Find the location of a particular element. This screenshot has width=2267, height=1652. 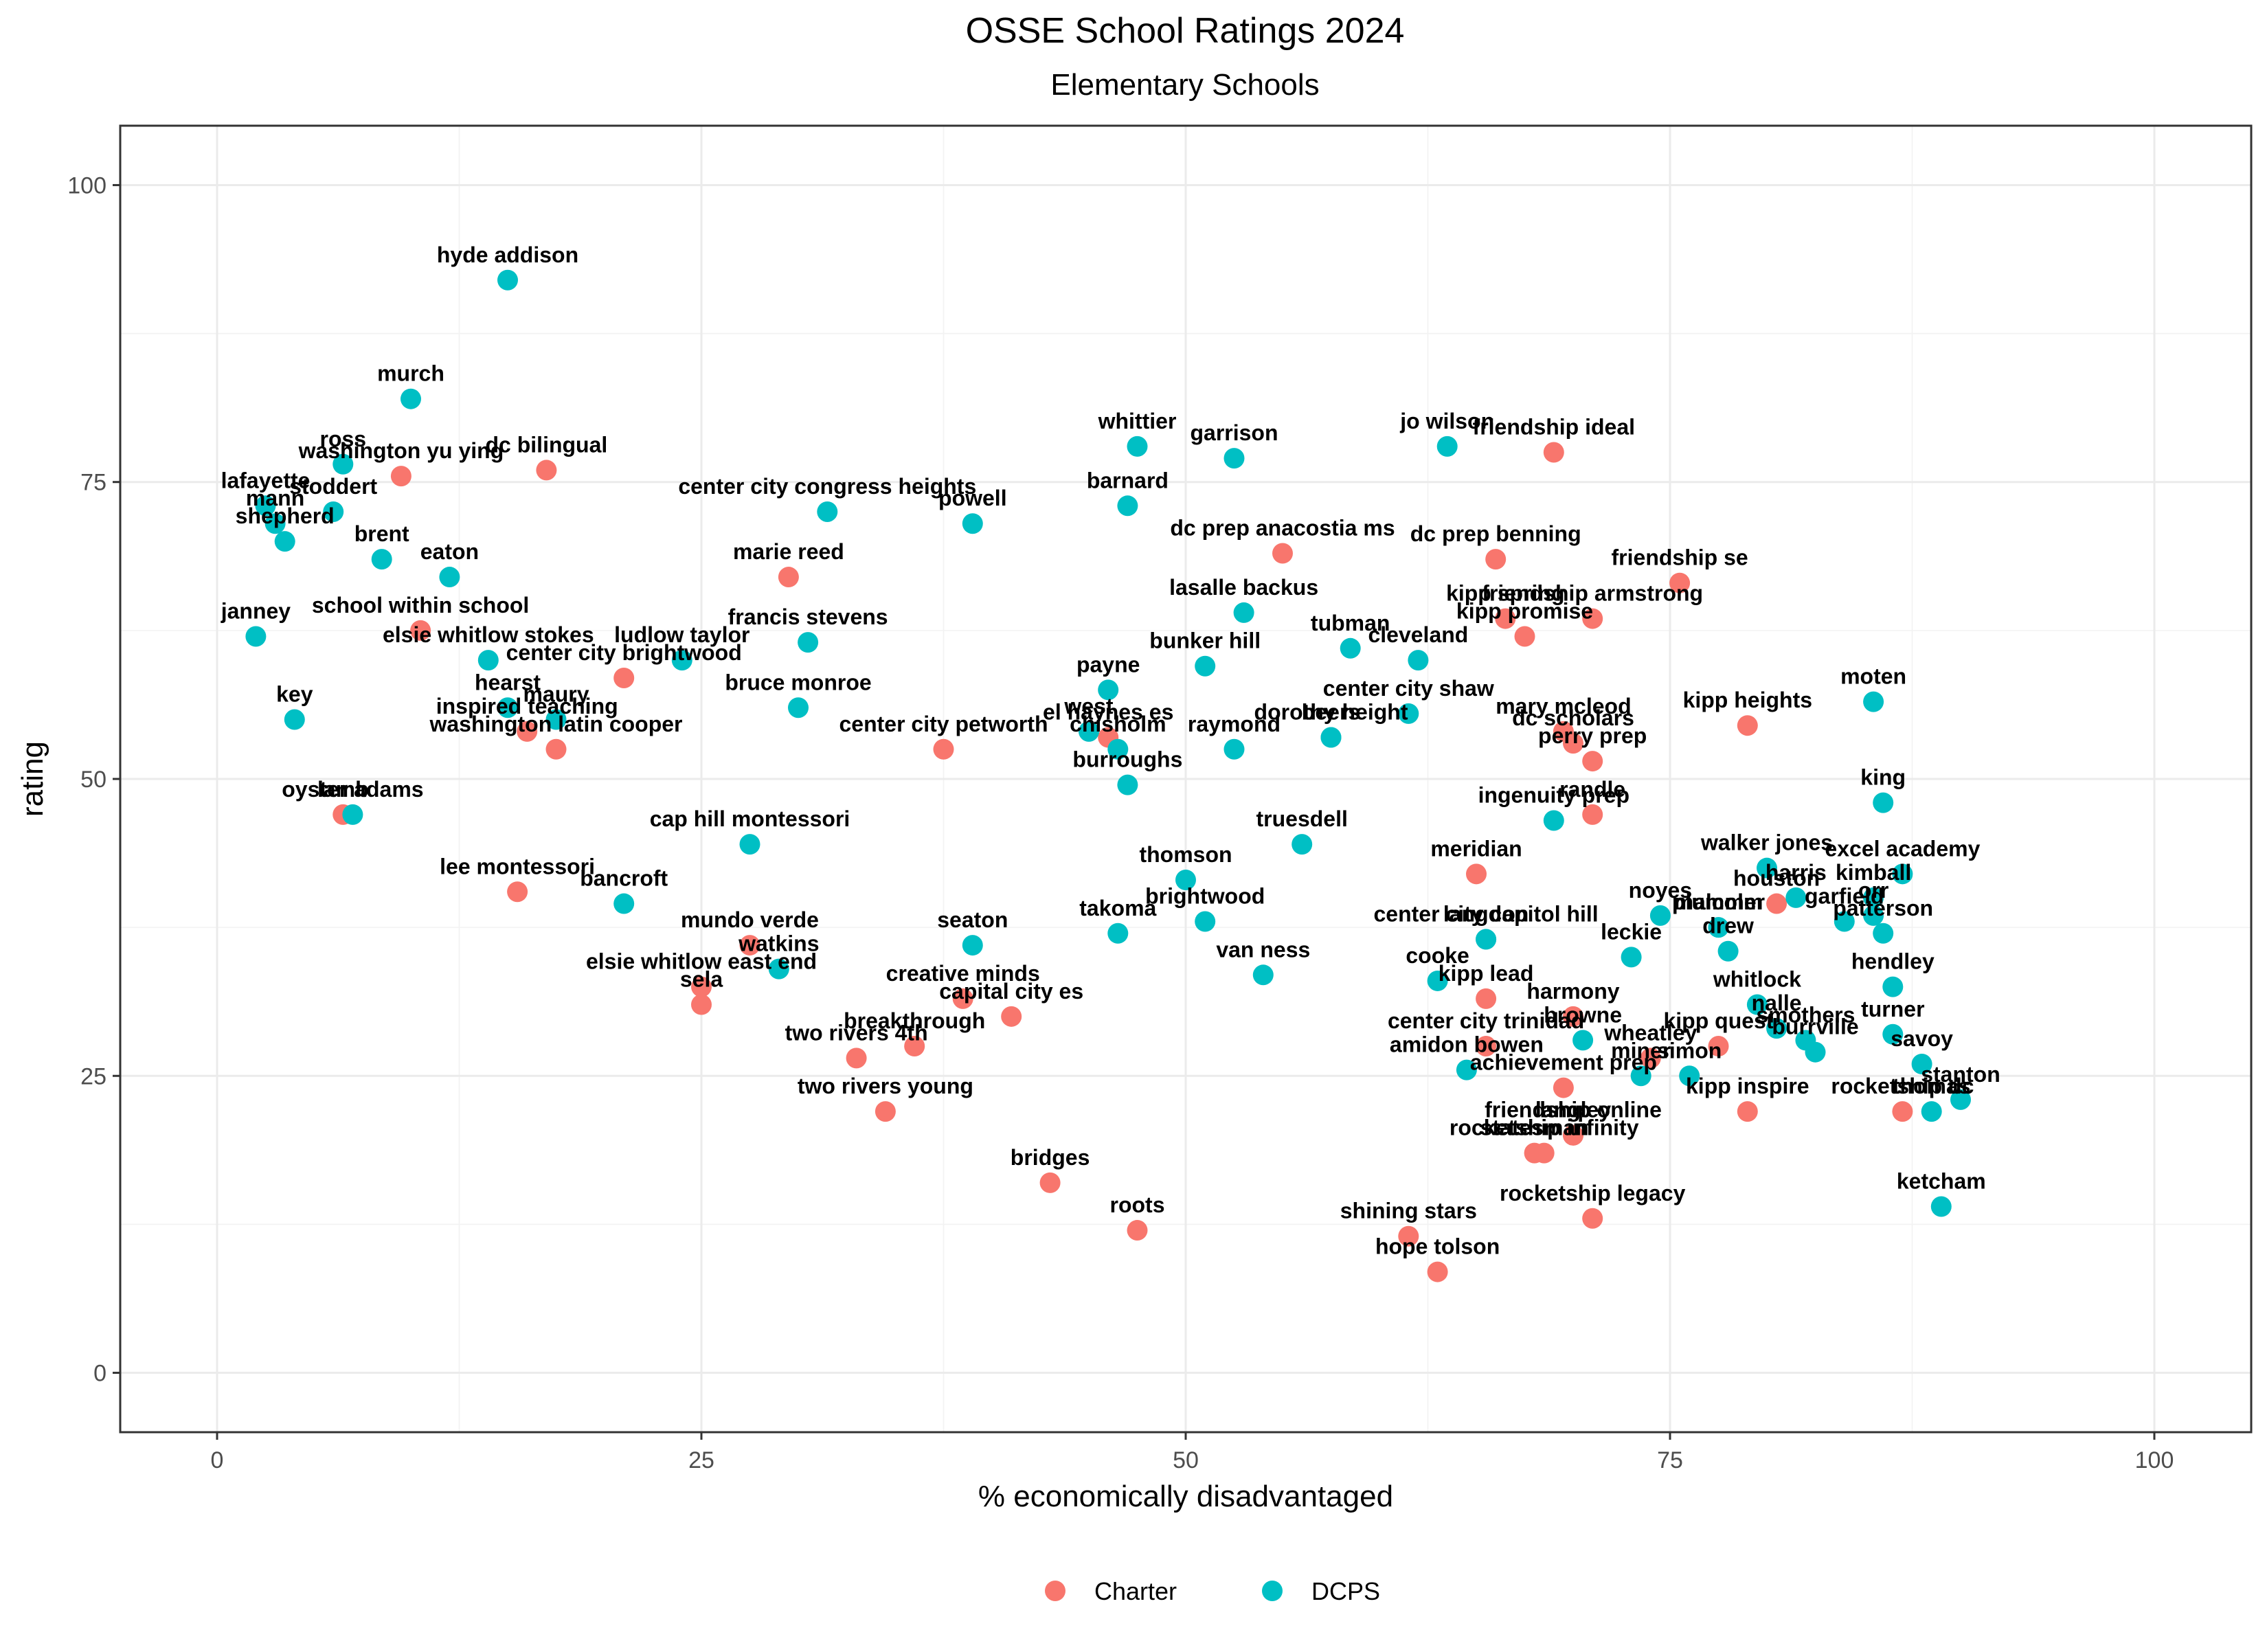

point-label: kipp promise is located at coordinates (1525, 611).